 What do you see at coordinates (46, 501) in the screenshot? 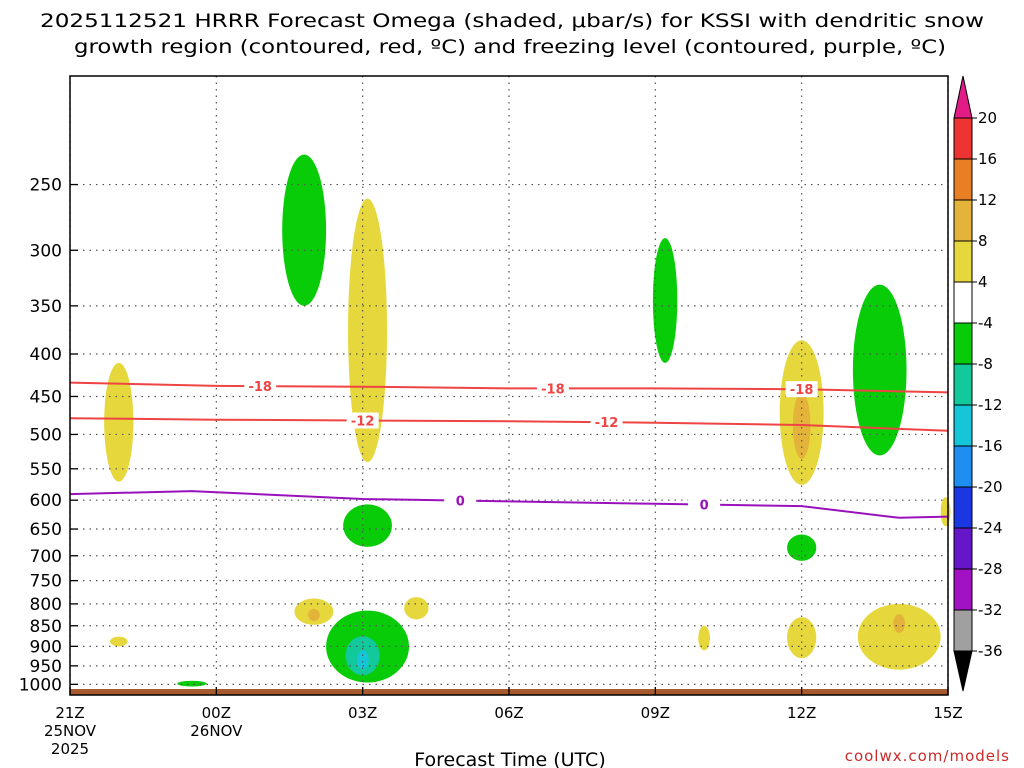
I see `y-tick-label-600: 600` at bounding box center [46, 501].